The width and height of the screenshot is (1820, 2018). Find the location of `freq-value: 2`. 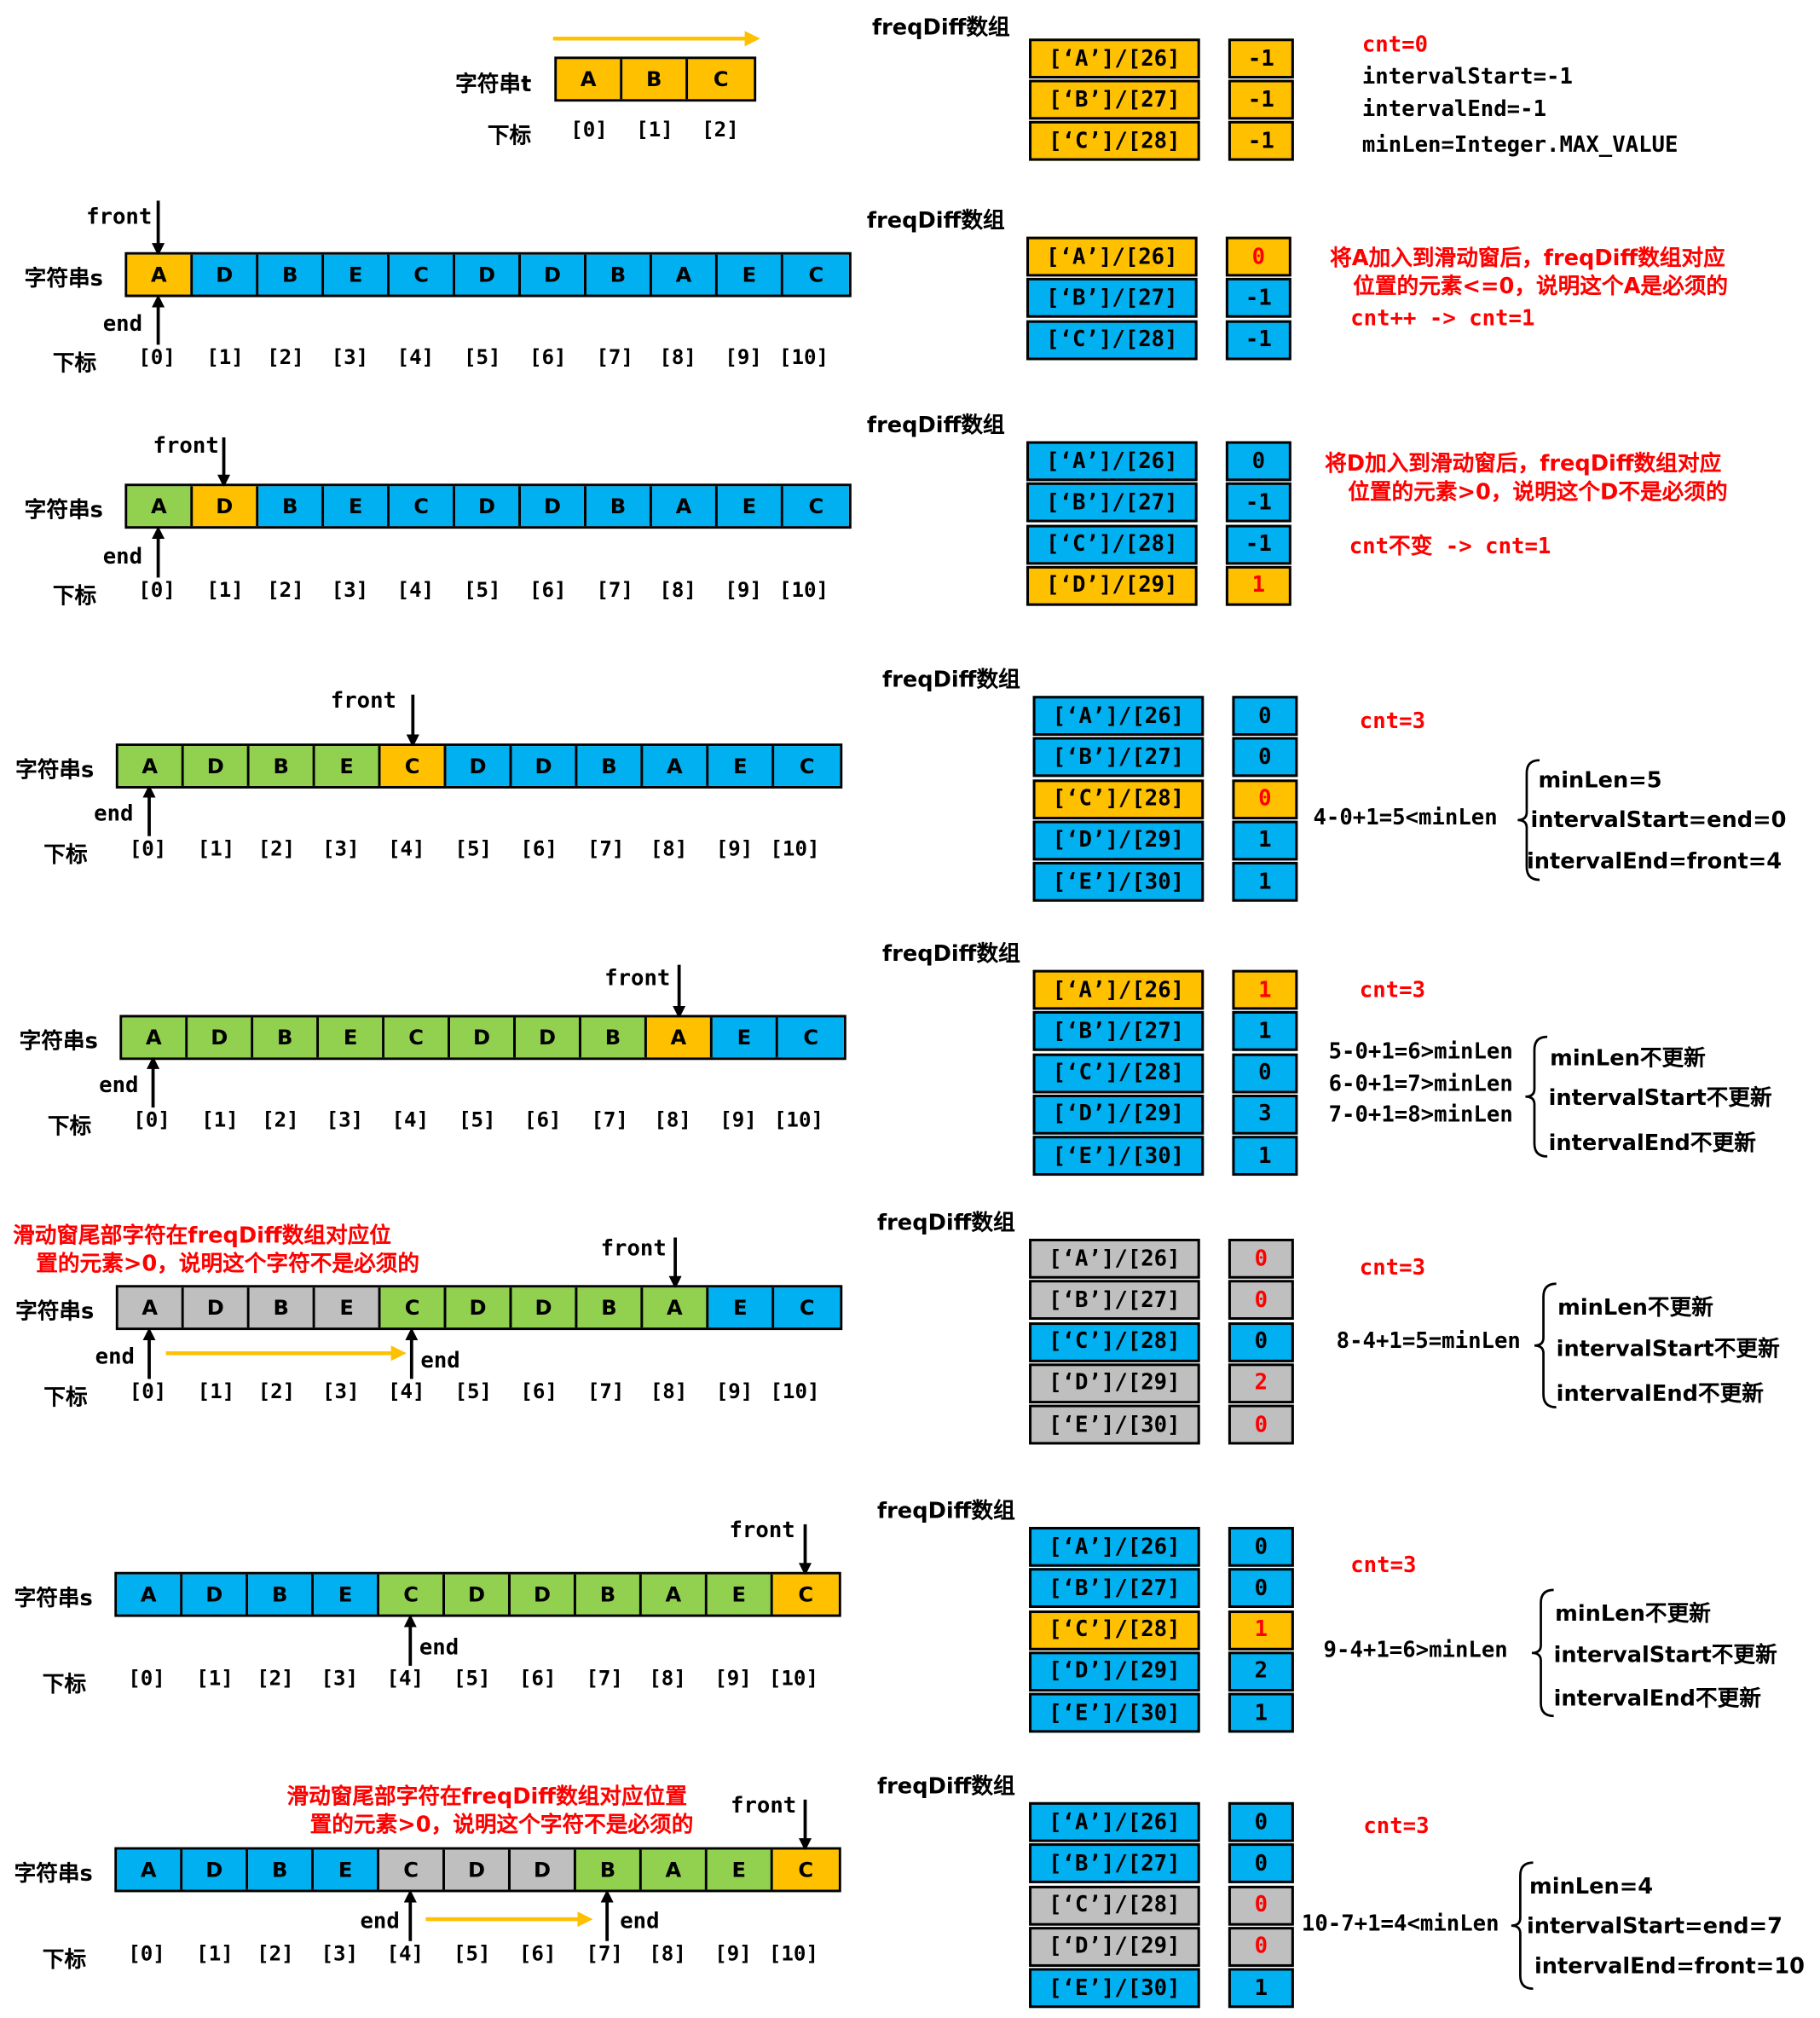

freq-value: 2 is located at coordinates (1261, 1671).